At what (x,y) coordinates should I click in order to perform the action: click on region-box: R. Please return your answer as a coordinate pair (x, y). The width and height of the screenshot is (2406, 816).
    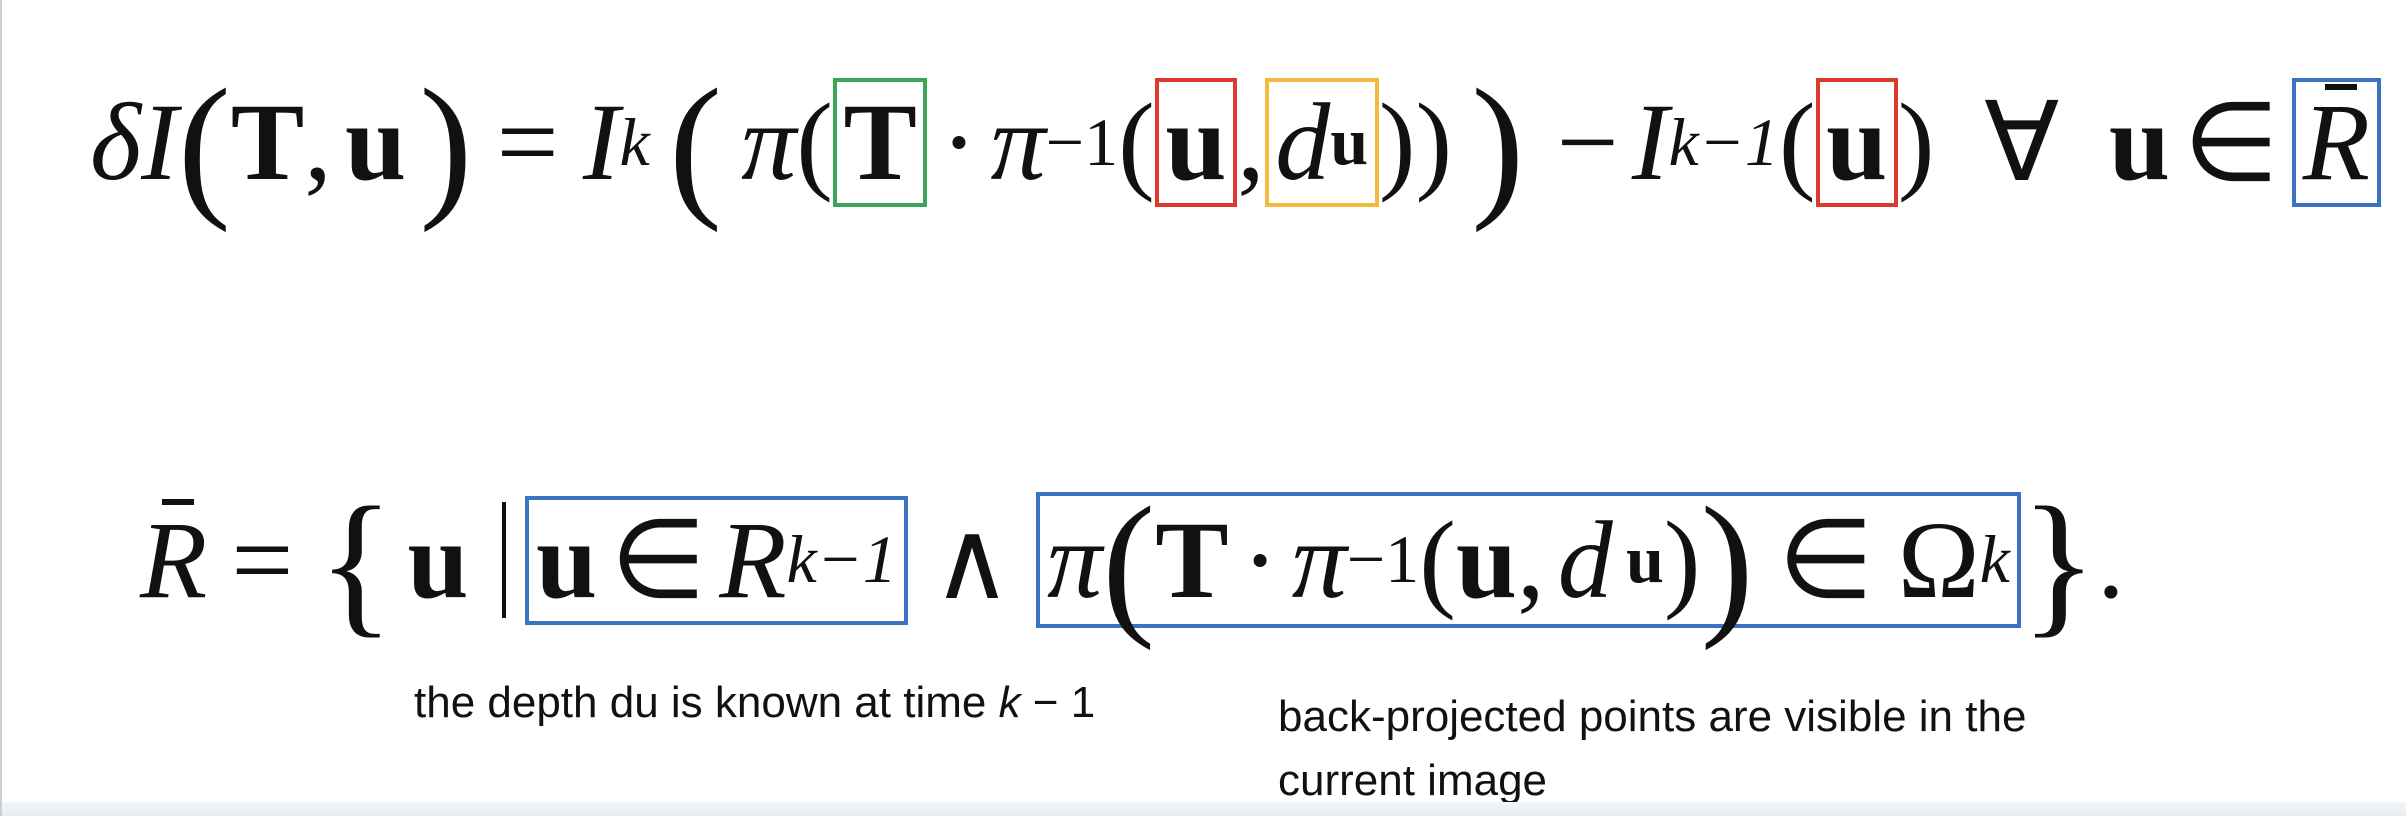
    Looking at the image, I should click on (2336, 142).